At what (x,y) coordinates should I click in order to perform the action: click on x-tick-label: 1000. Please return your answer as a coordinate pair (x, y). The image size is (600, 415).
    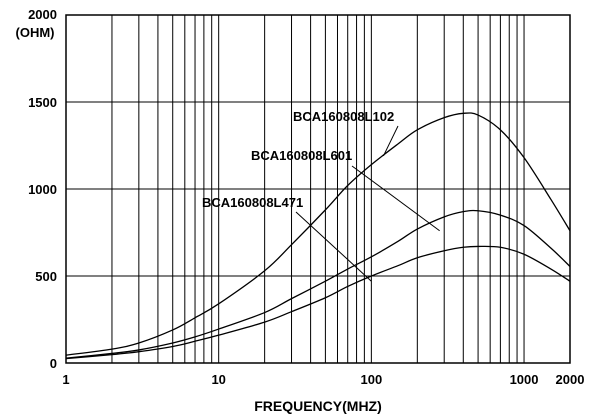
    Looking at the image, I should click on (524, 379).